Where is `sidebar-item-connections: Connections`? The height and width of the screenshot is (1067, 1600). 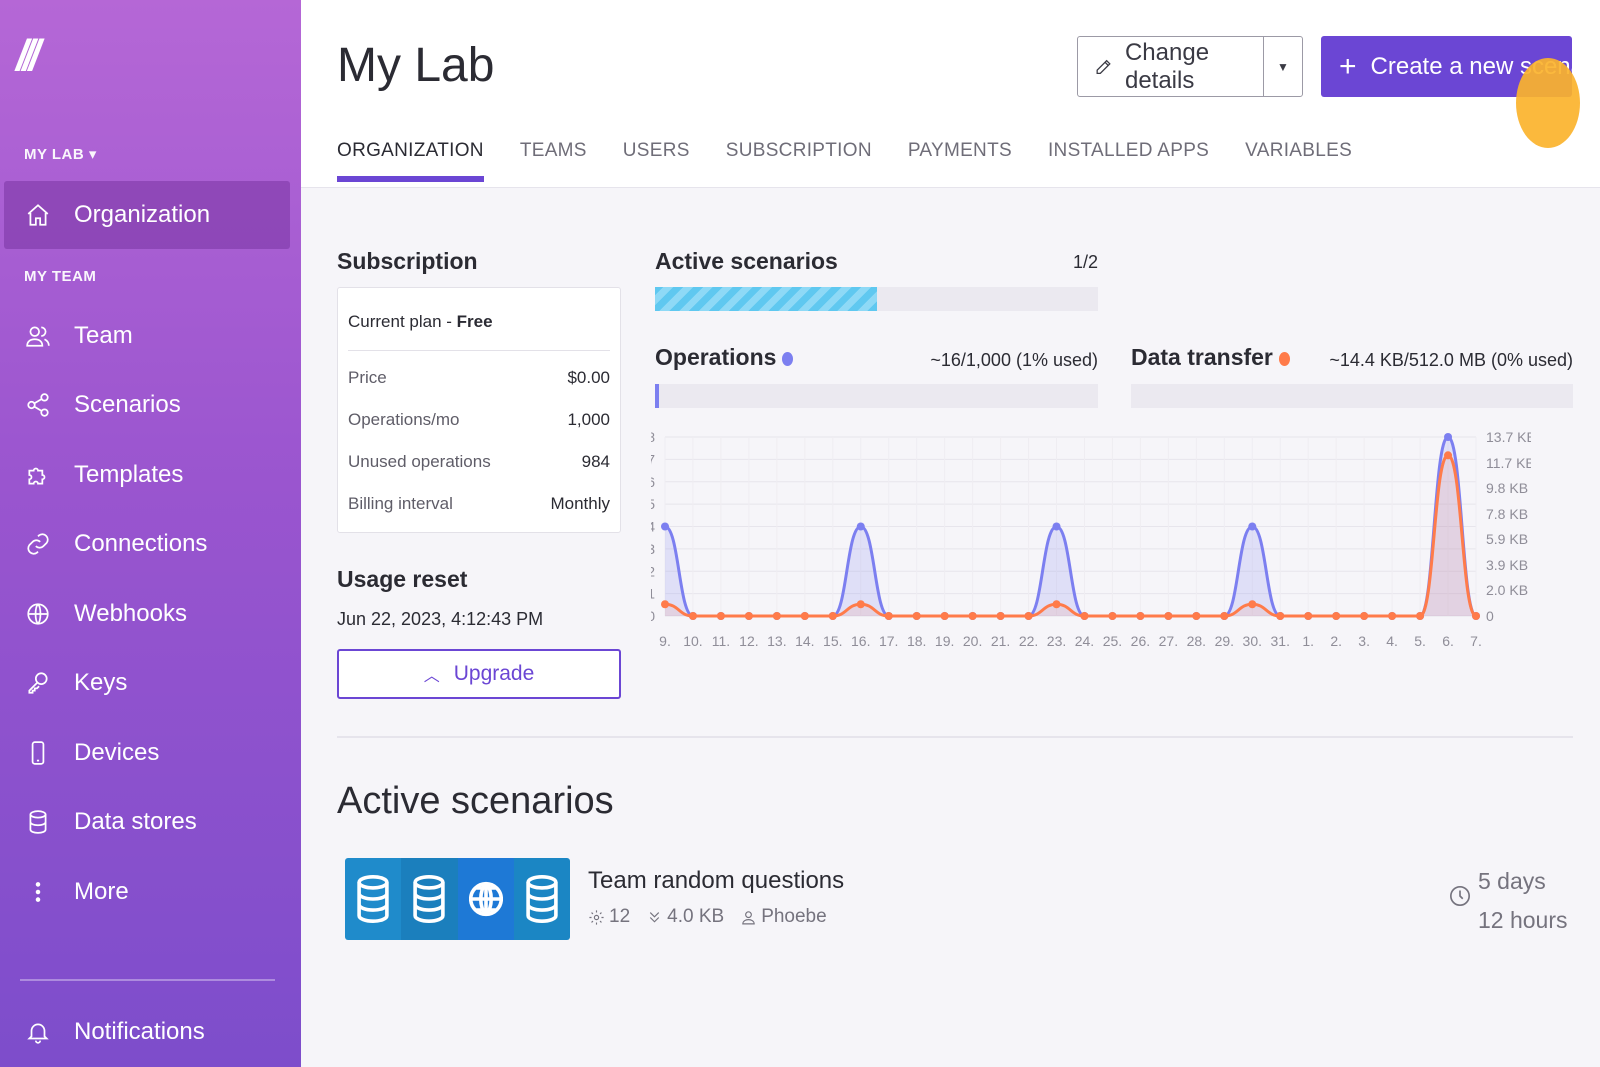 sidebar-item-connections: Connections is located at coordinates (147, 544).